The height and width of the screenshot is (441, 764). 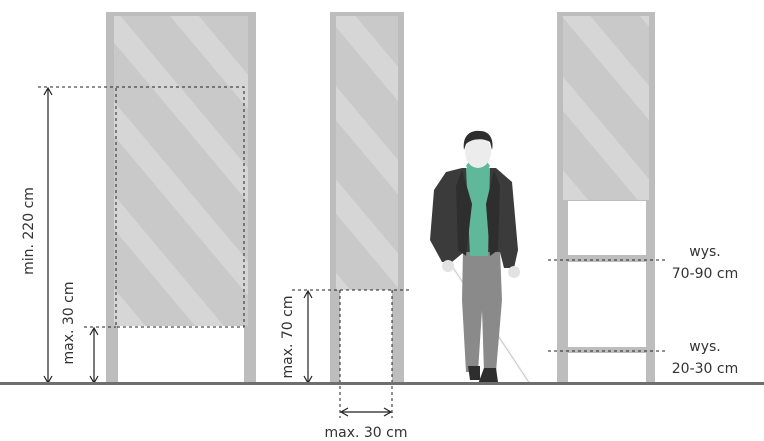 What do you see at coordinates (705, 274) in the screenshot?
I see `label-wys-upper-2: 70-90 cm` at bounding box center [705, 274].